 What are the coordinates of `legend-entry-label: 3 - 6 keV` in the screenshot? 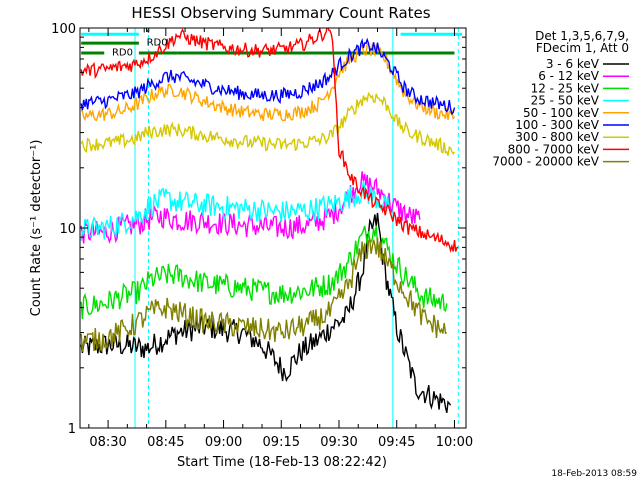 It's located at (573, 64).